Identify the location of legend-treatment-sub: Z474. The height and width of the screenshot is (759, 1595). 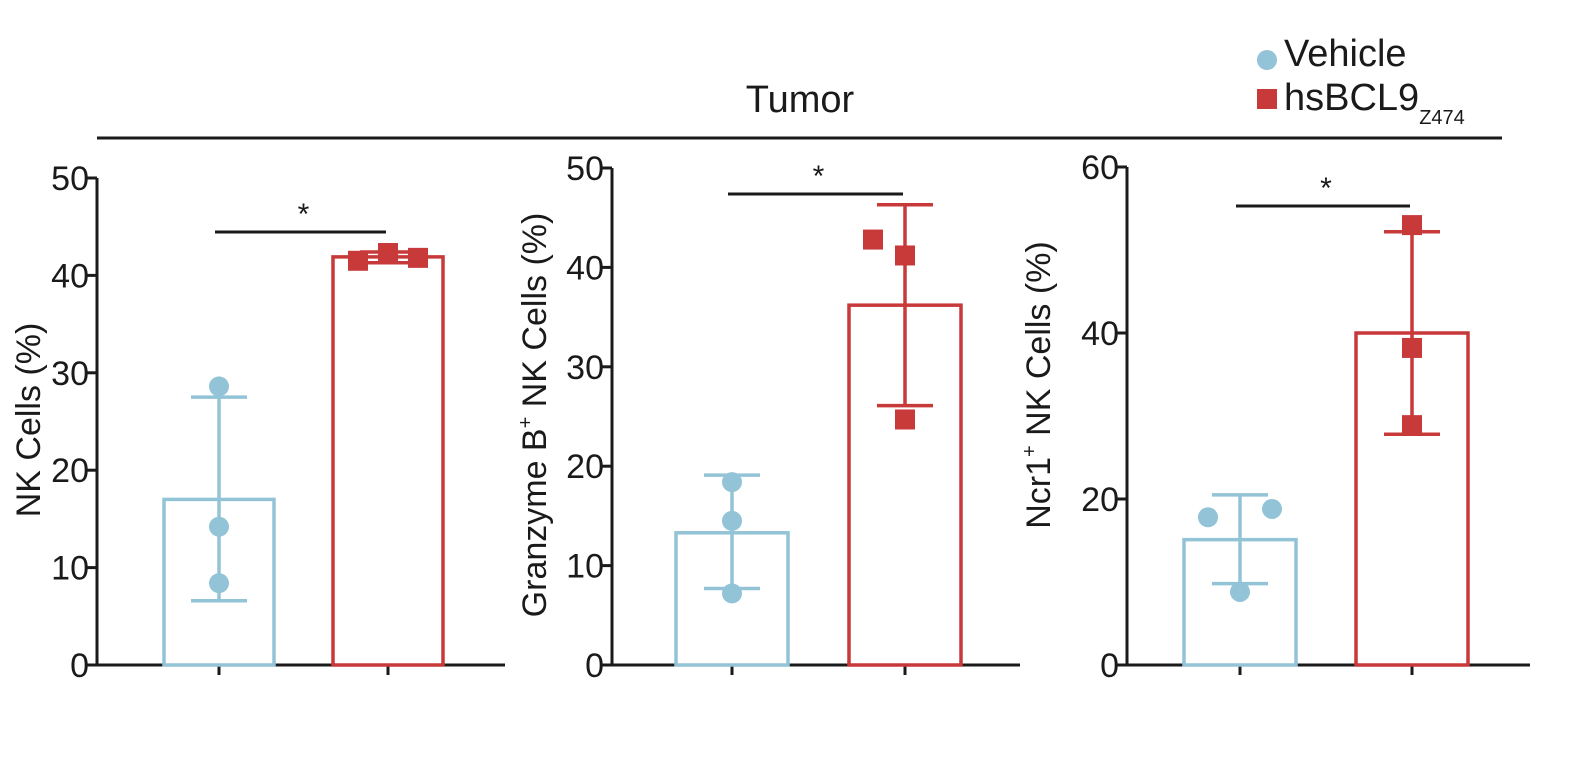
(1442, 118).